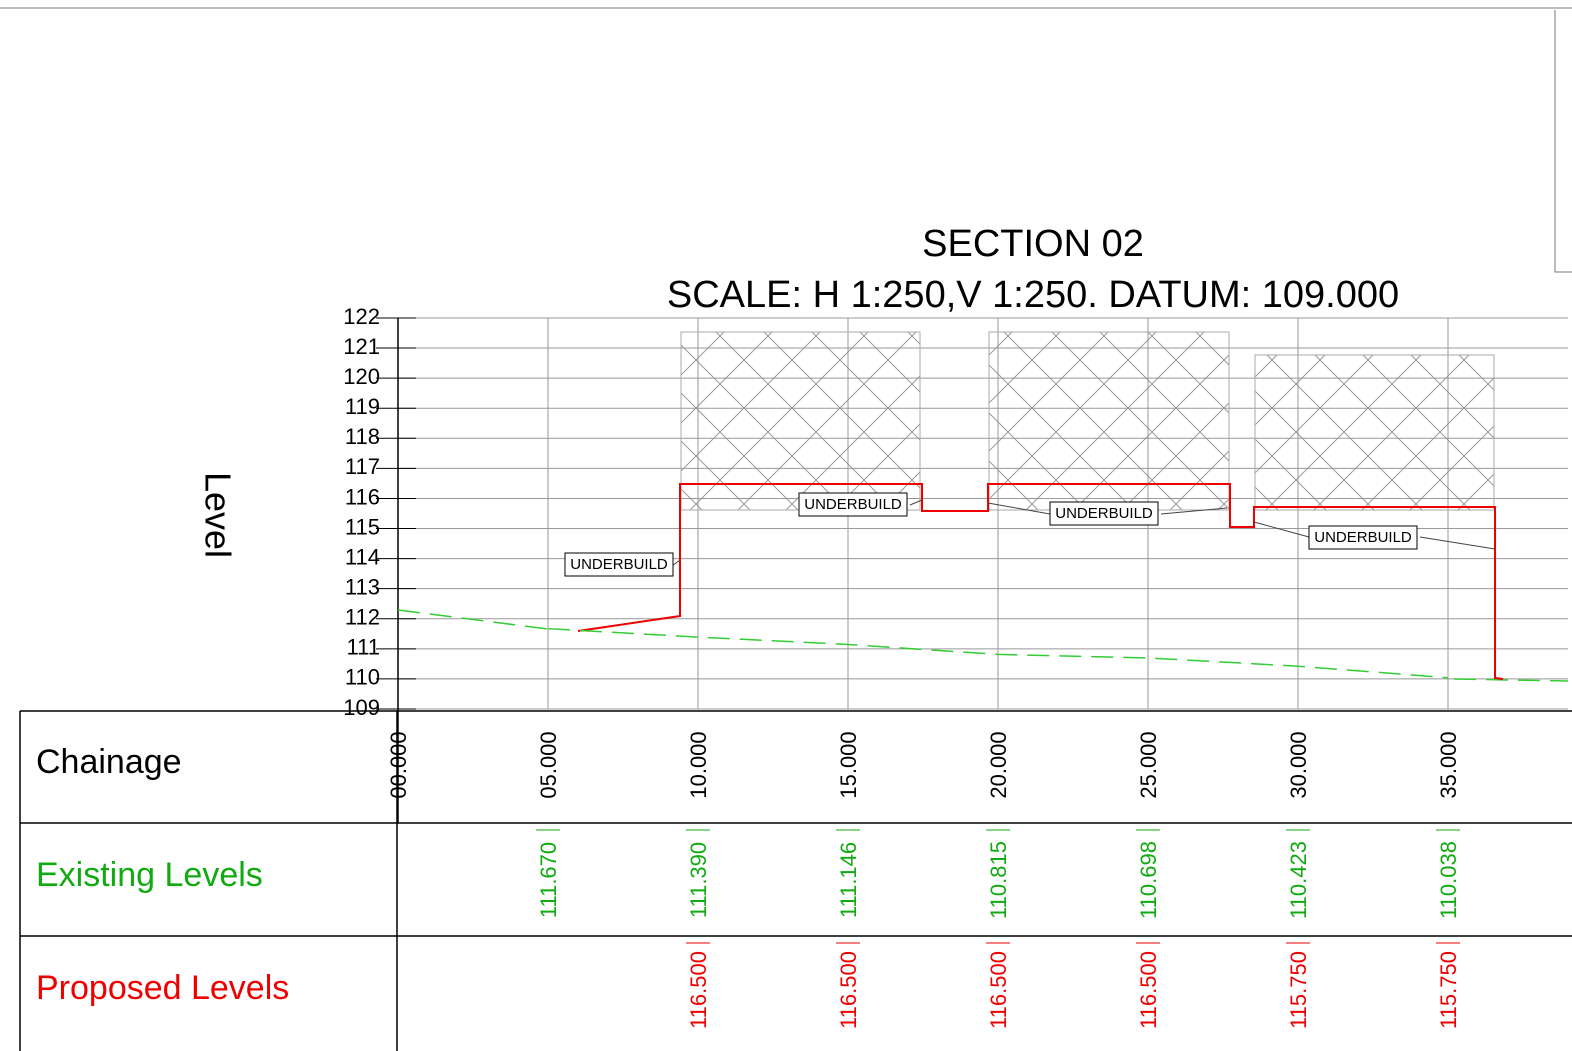 Image resolution: width=1572 pixels, height=1051 pixels. Describe the element at coordinates (1040, 581) in the screenshot. I see `proposed-line` at that location.